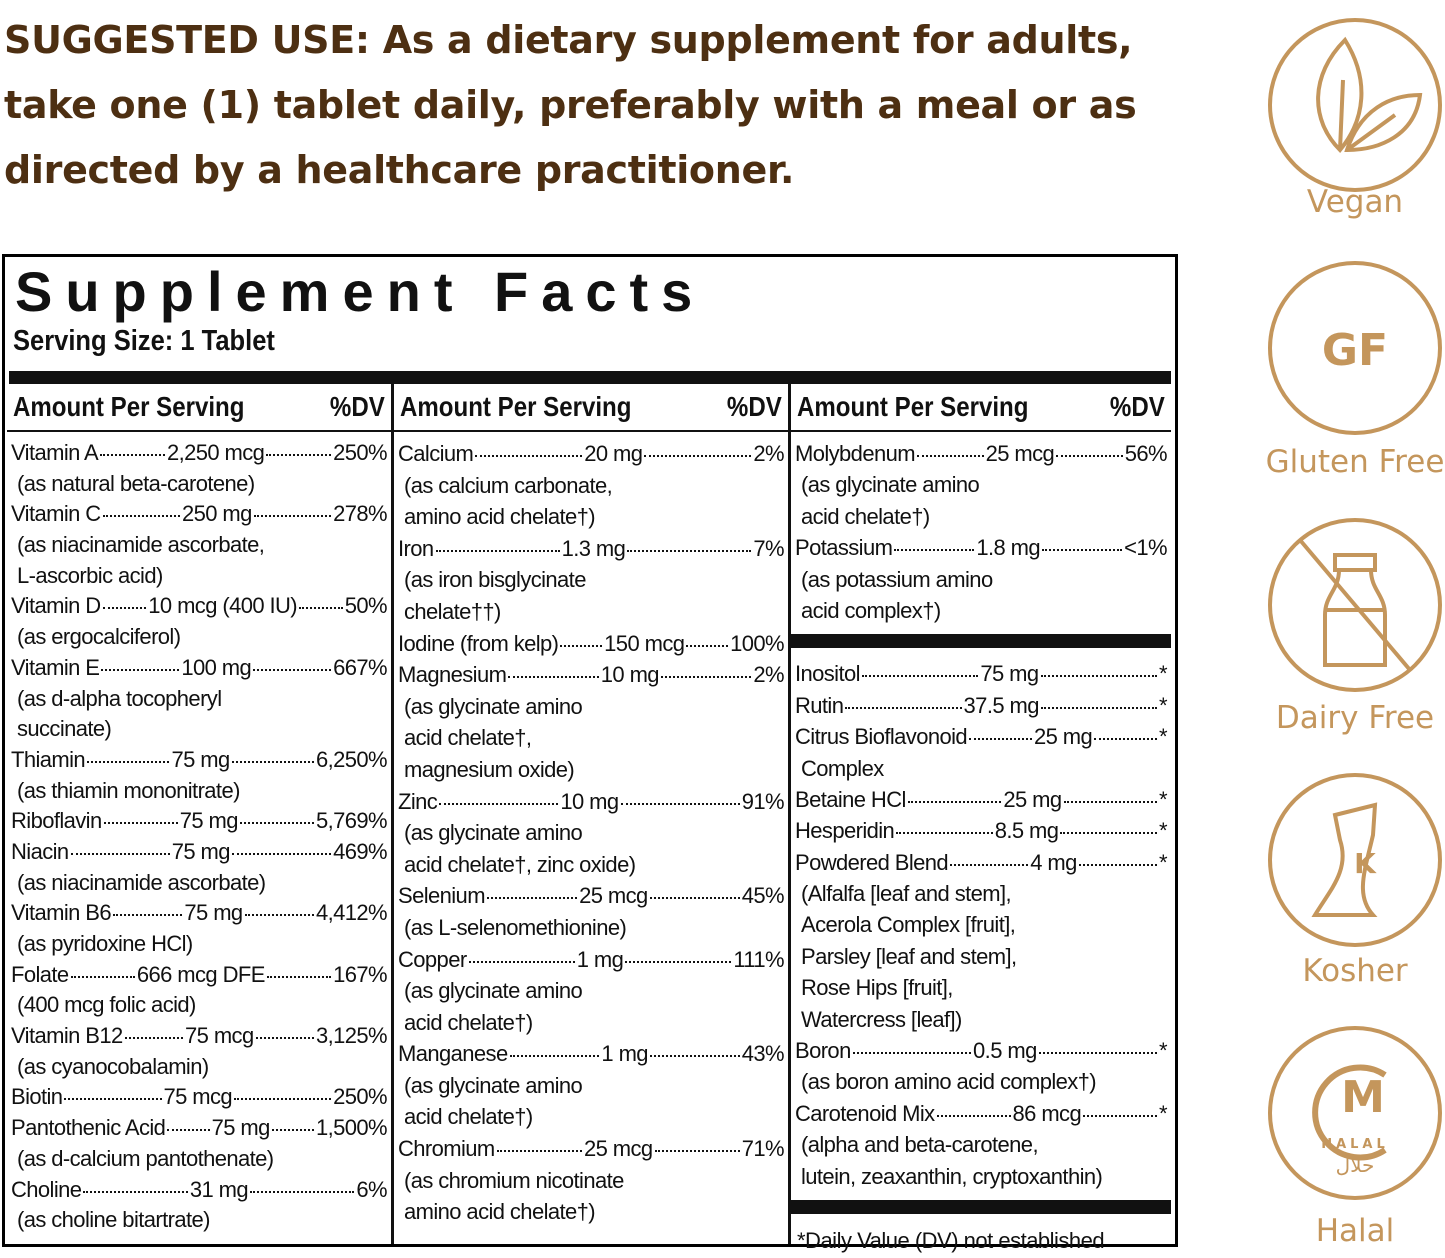 This screenshot has width=1445, height=1258. What do you see at coordinates (819, 705) in the screenshot?
I see `nutrient-name: Rutin` at bounding box center [819, 705].